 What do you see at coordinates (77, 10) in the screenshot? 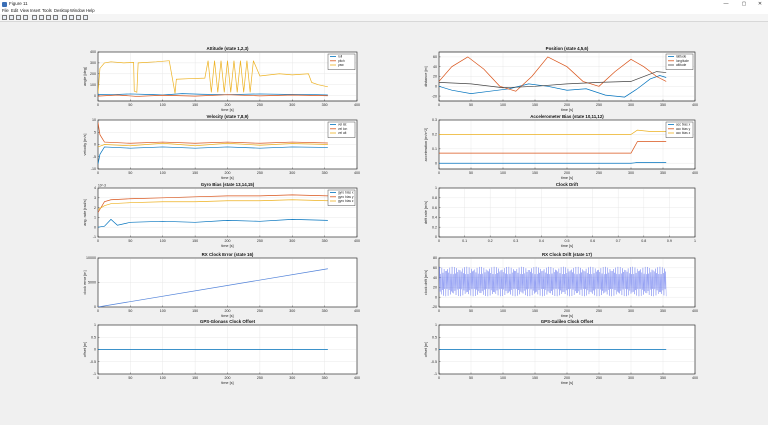
I see `menu-window: Window` at bounding box center [77, 10].